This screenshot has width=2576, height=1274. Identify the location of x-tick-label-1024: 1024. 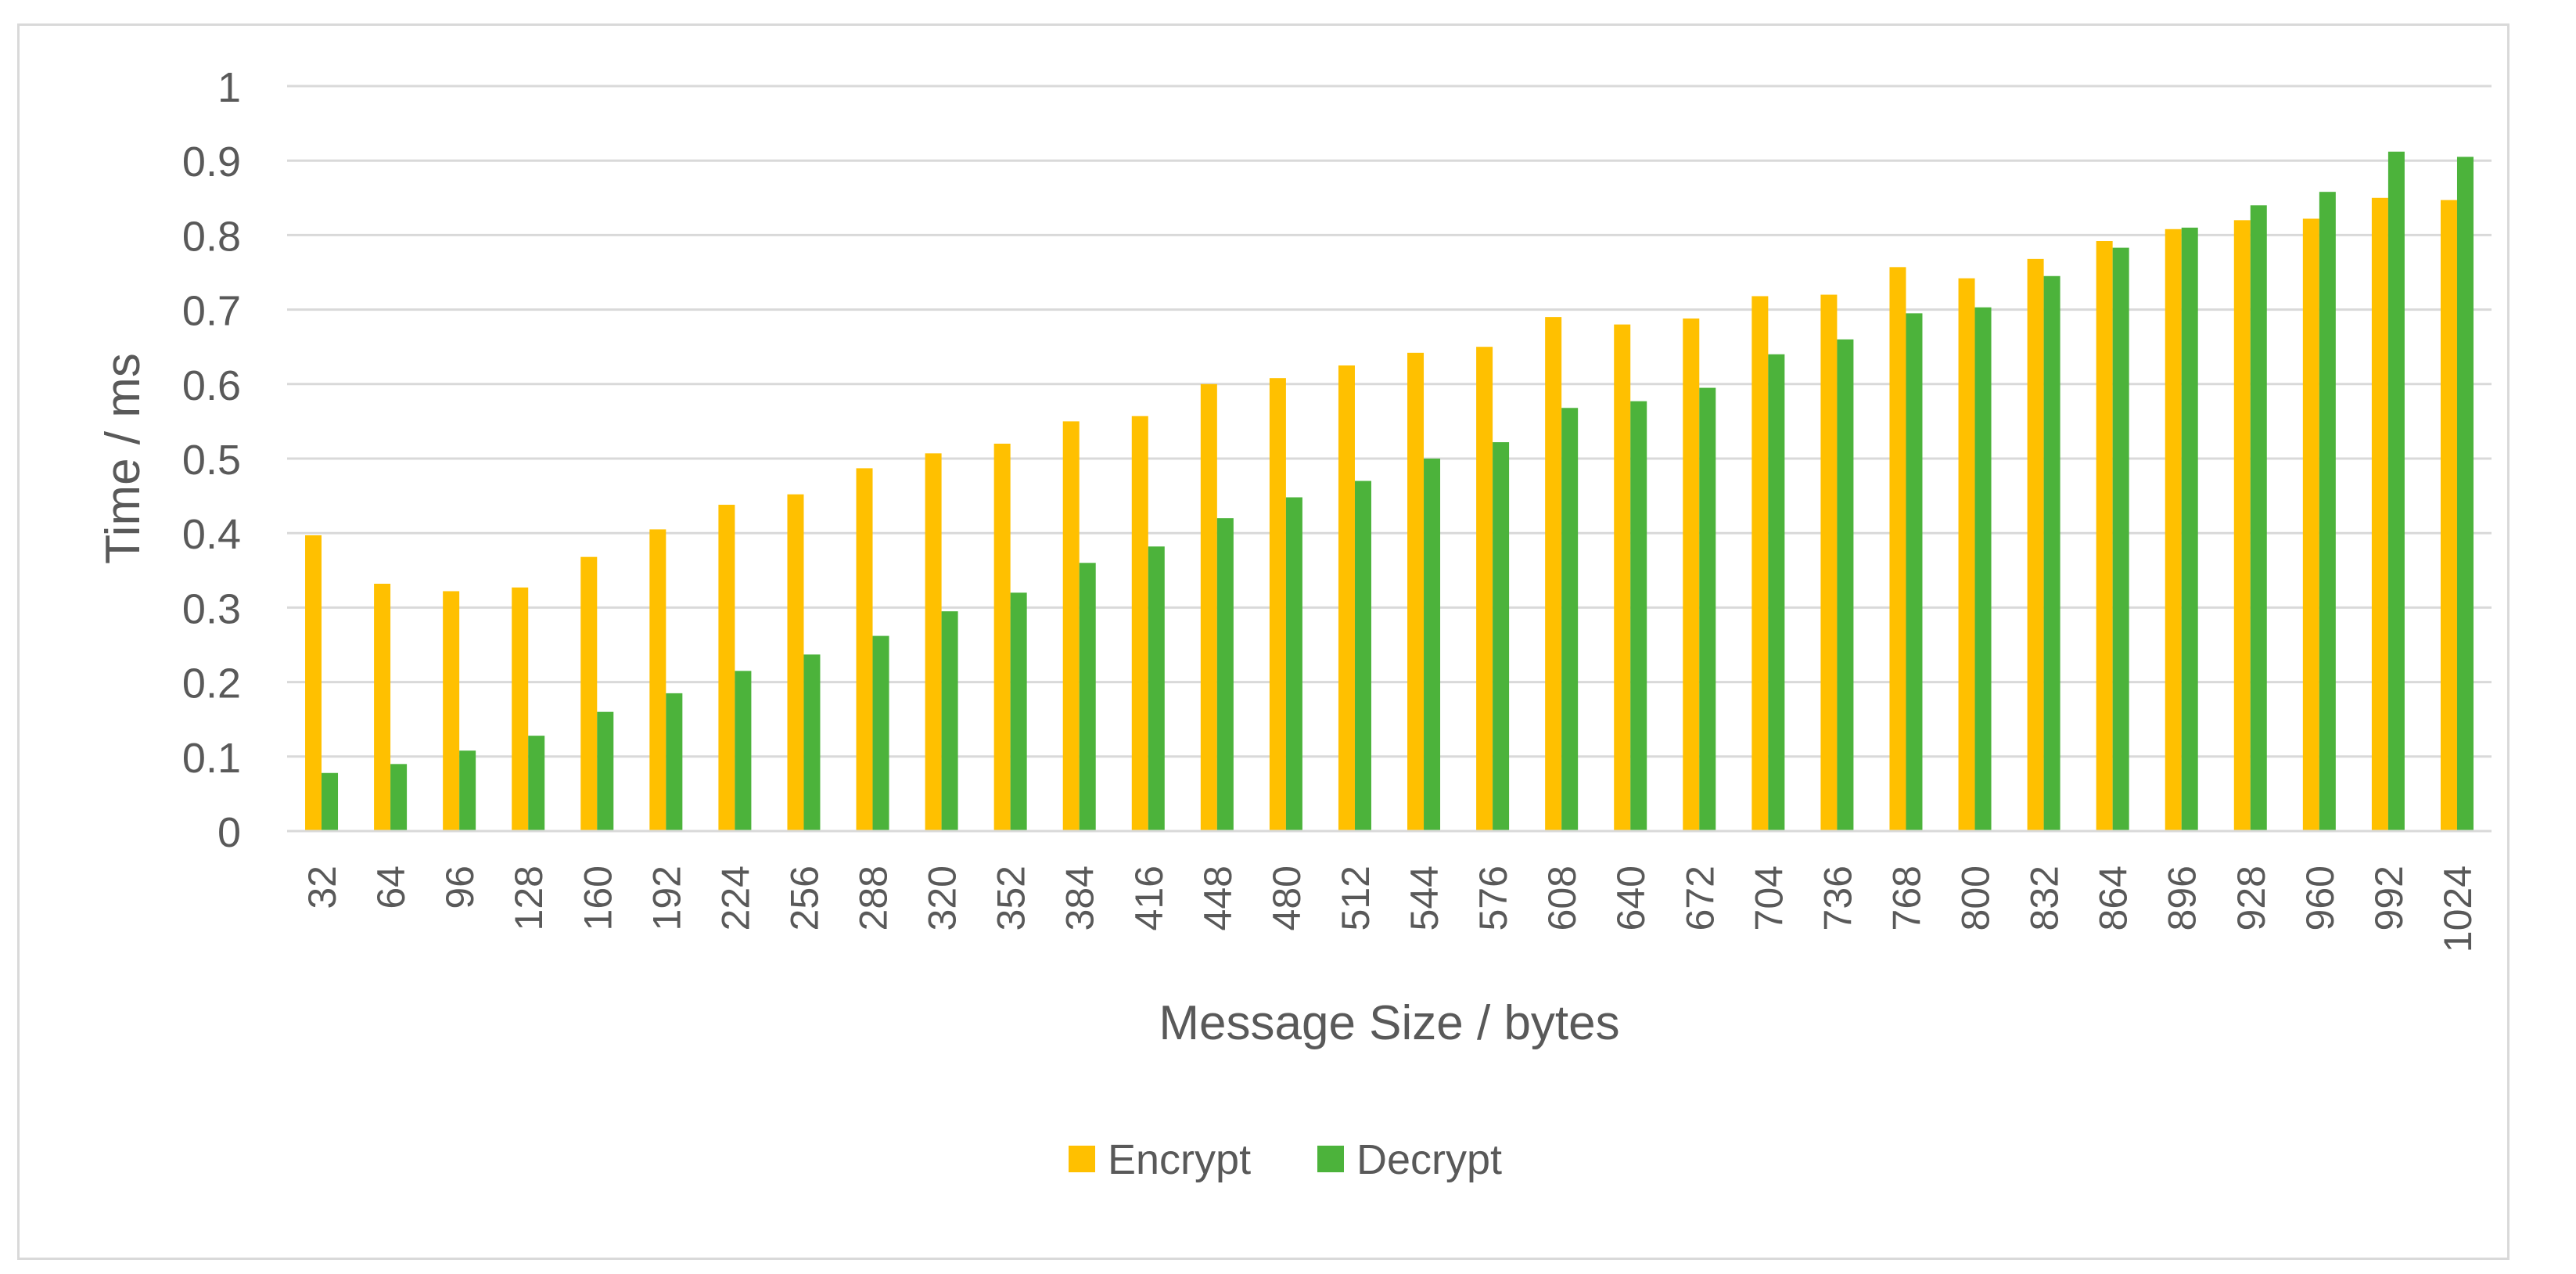
(2458, 909).